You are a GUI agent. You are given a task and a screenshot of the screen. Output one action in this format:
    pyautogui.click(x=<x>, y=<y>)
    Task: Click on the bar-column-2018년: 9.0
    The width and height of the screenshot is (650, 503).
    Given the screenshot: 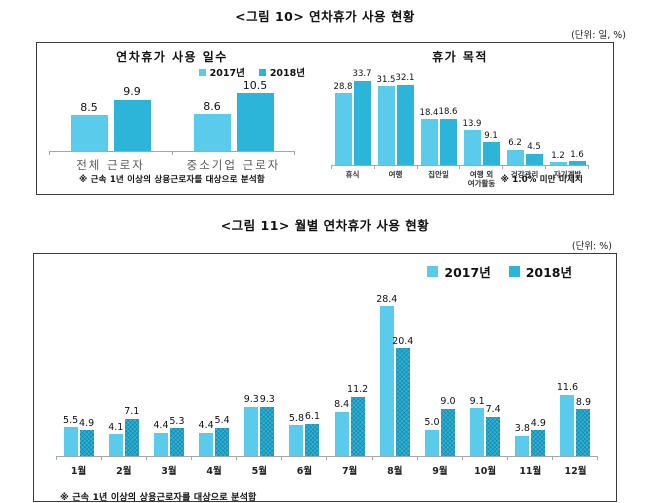 What is the action you would take?
    pyautogui.click(x=448, y=426)
    